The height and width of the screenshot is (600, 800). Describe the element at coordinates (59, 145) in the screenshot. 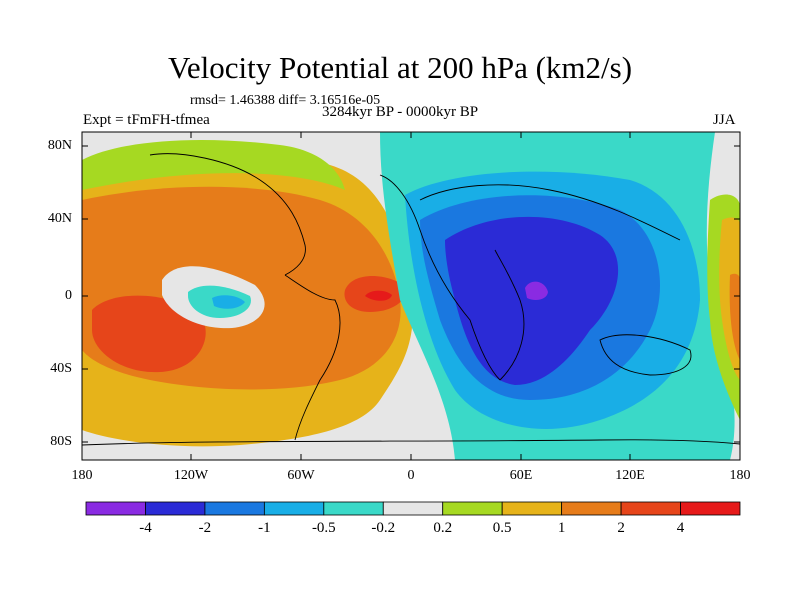

I see `lat-label-80n: 80N` at that location.